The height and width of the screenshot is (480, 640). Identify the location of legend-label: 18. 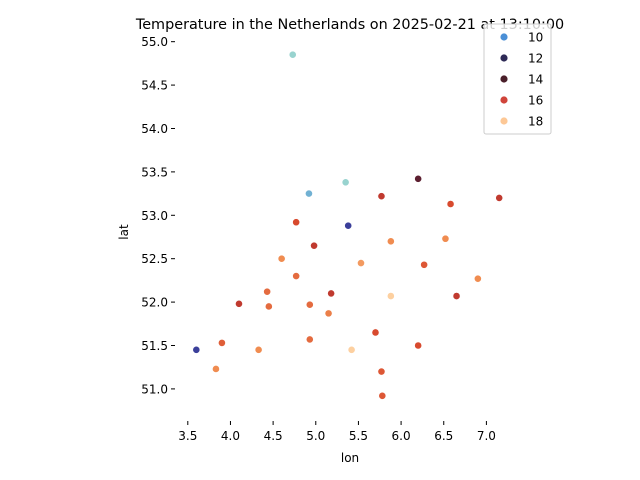
(535, 122).